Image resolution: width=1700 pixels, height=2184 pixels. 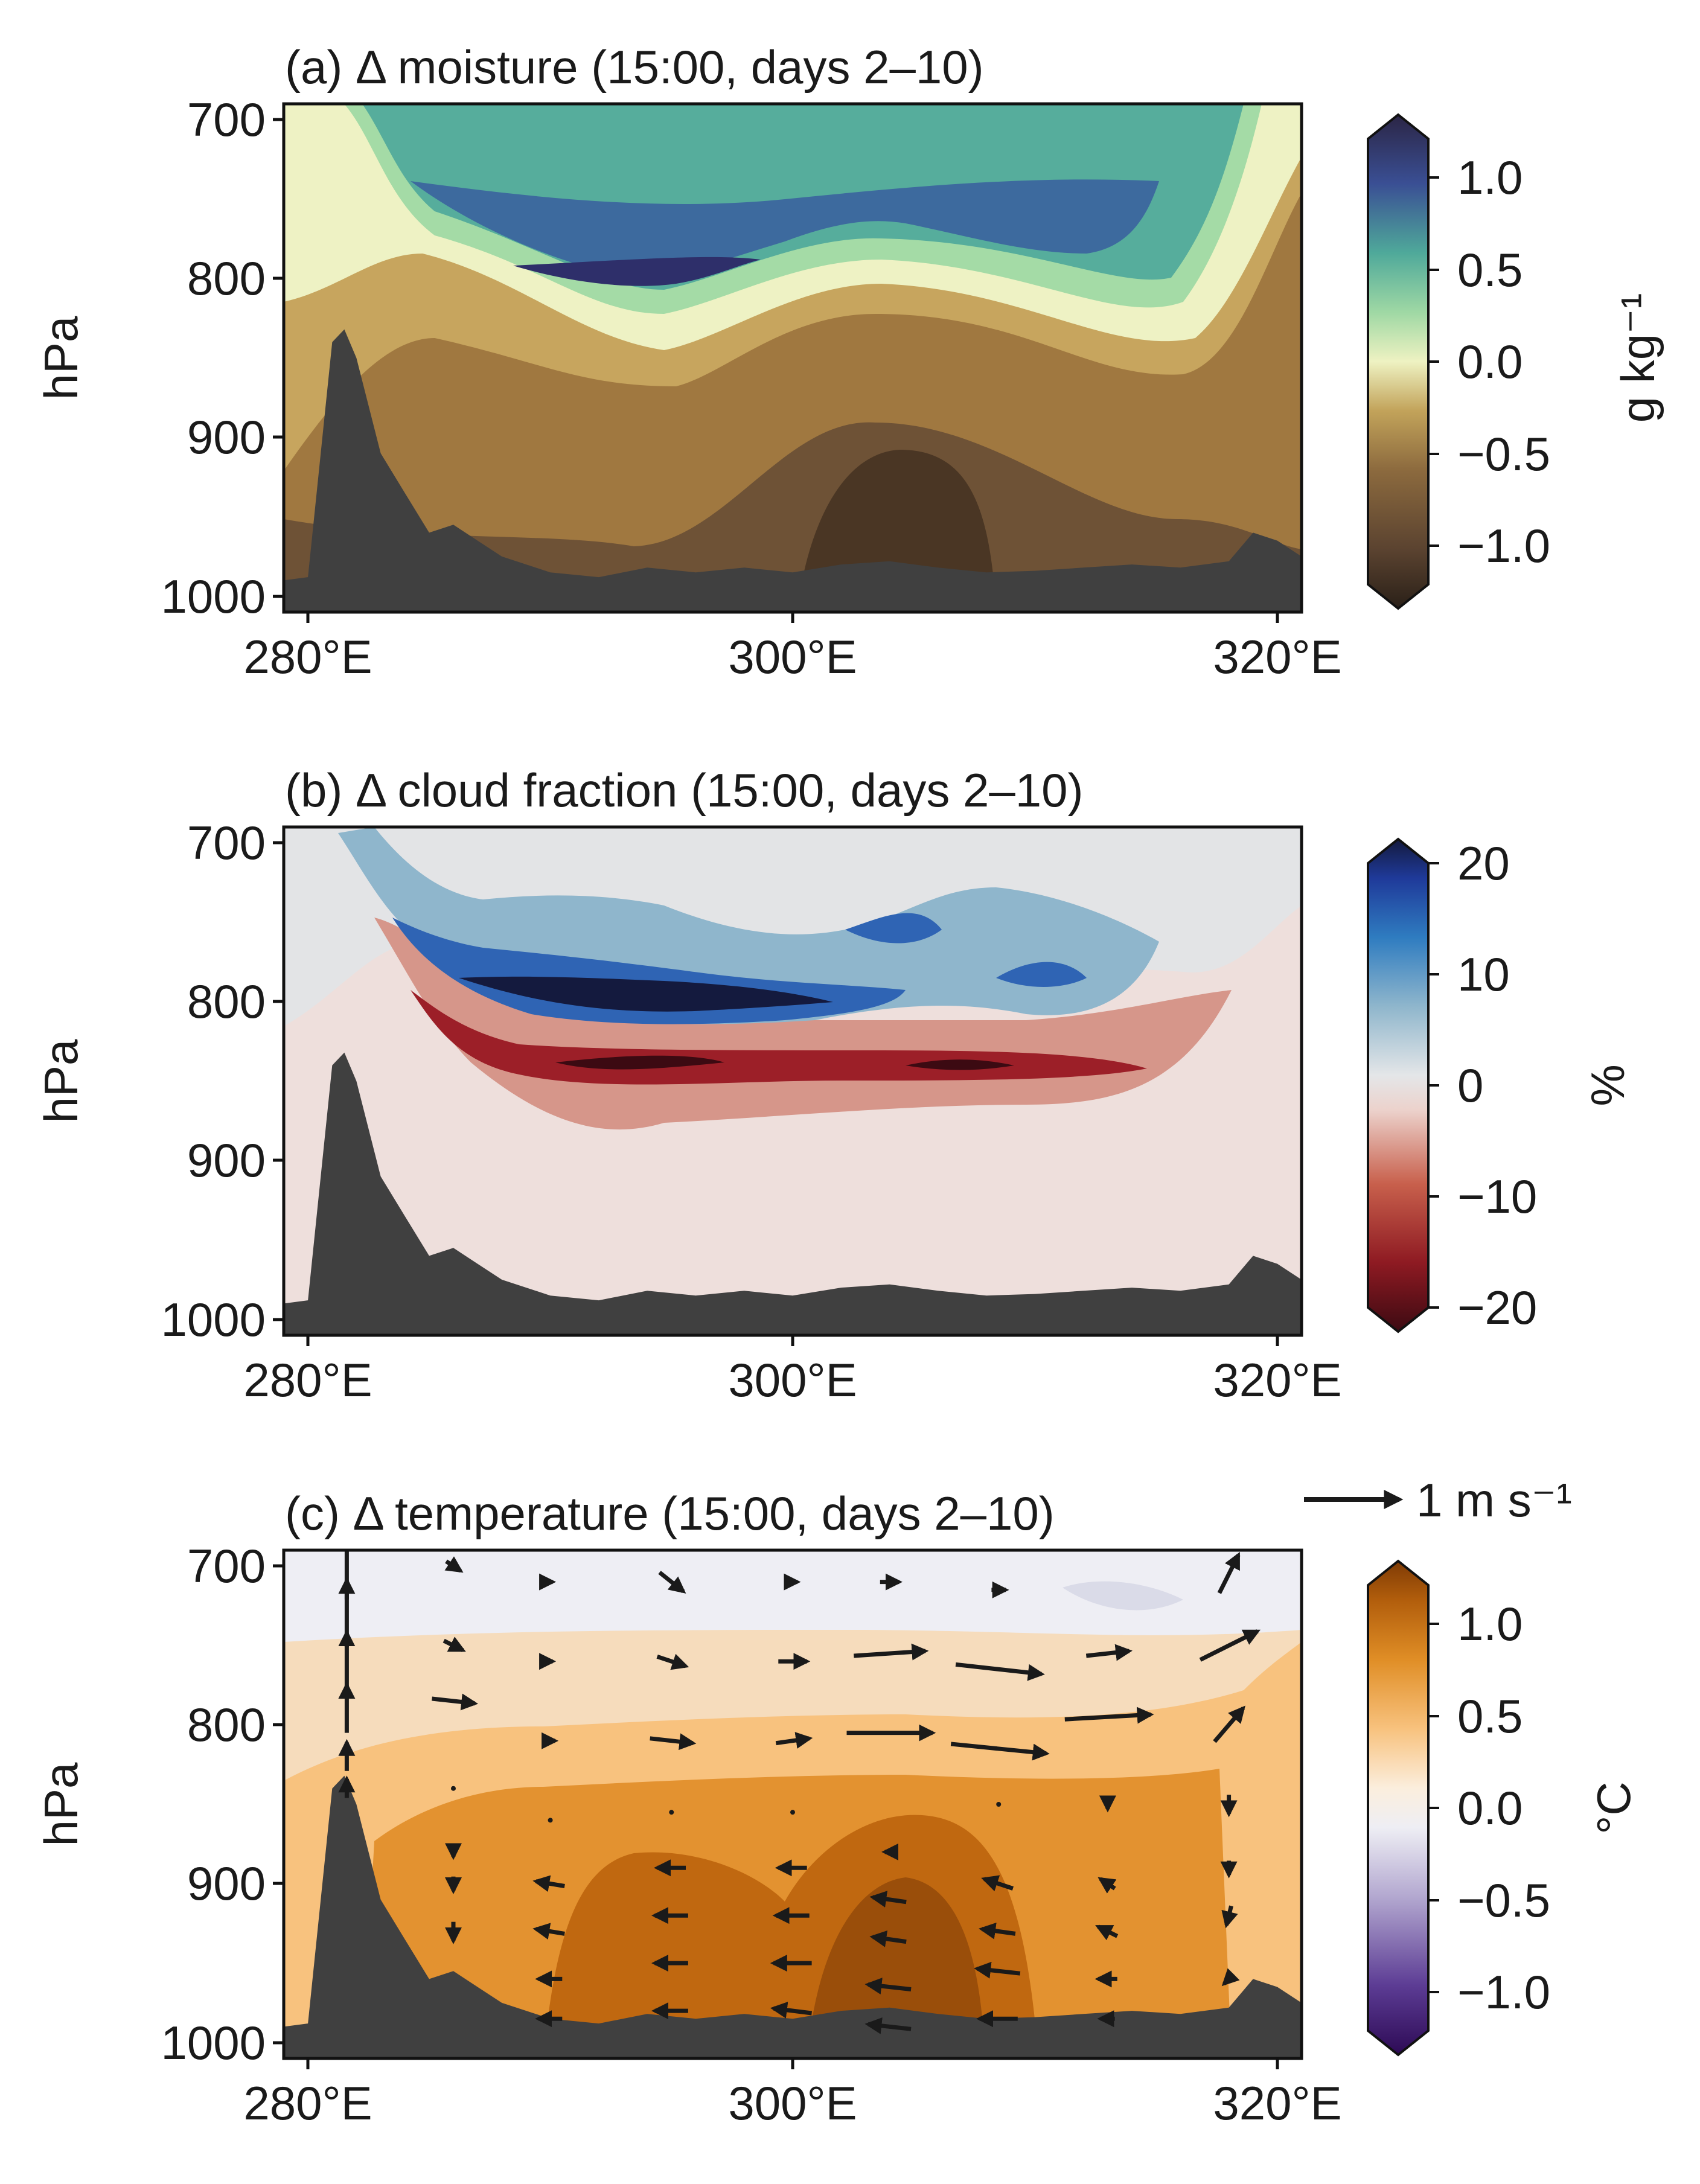 What do you see at coordinates (1483, 975) in the screenshot?
I see `panel-b-cbar-tick-2: 10` at bounding box center [1483, 975].